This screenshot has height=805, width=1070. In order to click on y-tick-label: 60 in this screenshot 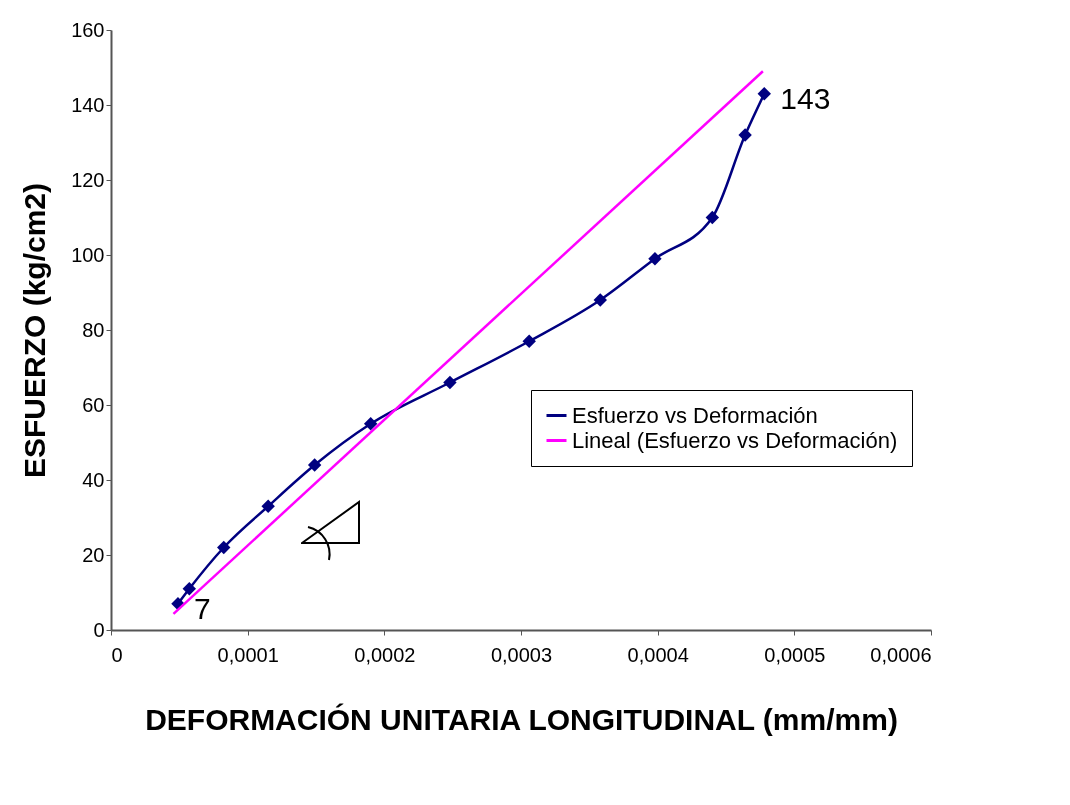, I will do `click(93, 404)`.